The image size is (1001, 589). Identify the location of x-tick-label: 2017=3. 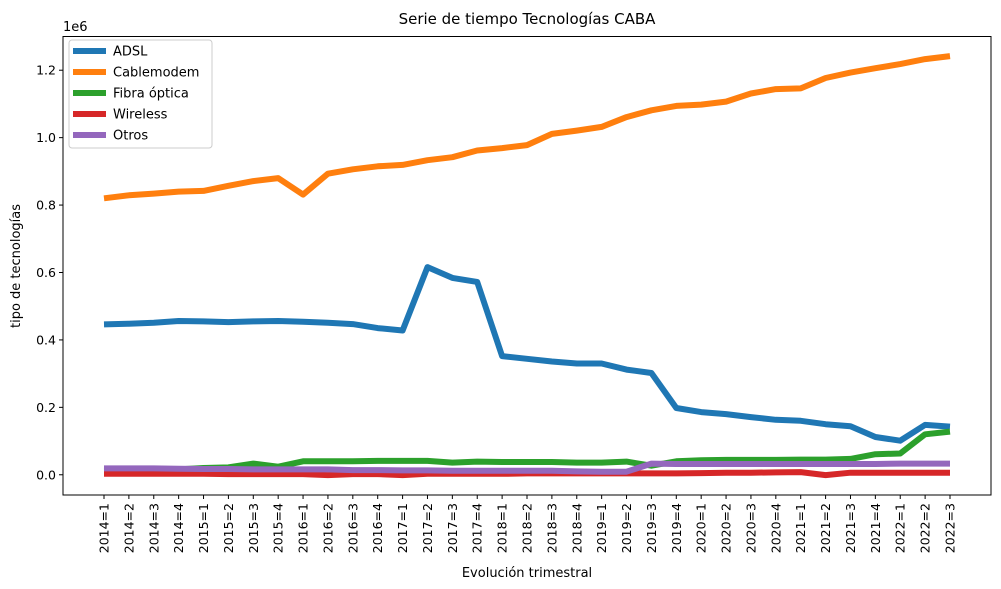
(452, 528).